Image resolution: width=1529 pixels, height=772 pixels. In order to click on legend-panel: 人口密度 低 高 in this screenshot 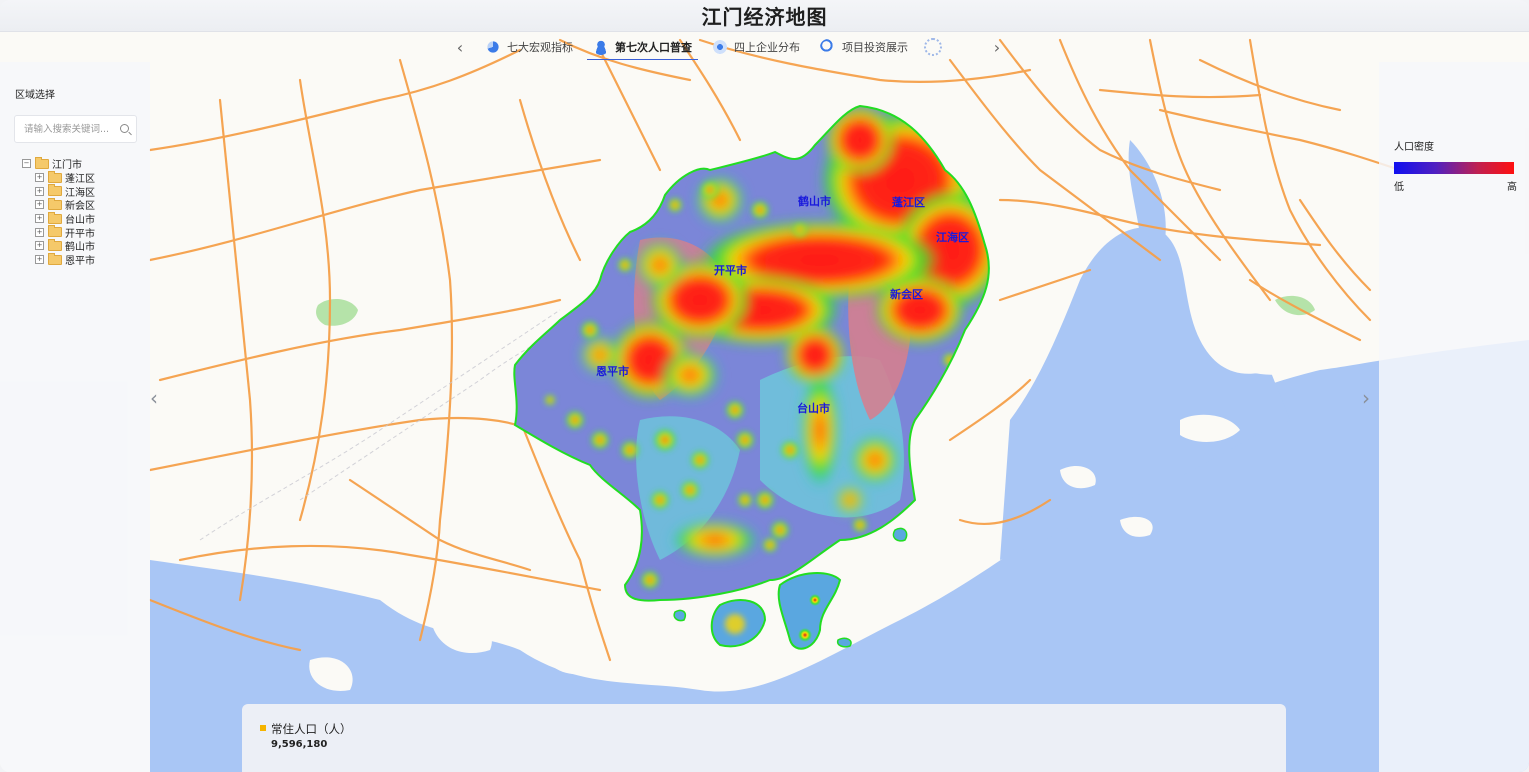, I will do `click(1454, 417)`.